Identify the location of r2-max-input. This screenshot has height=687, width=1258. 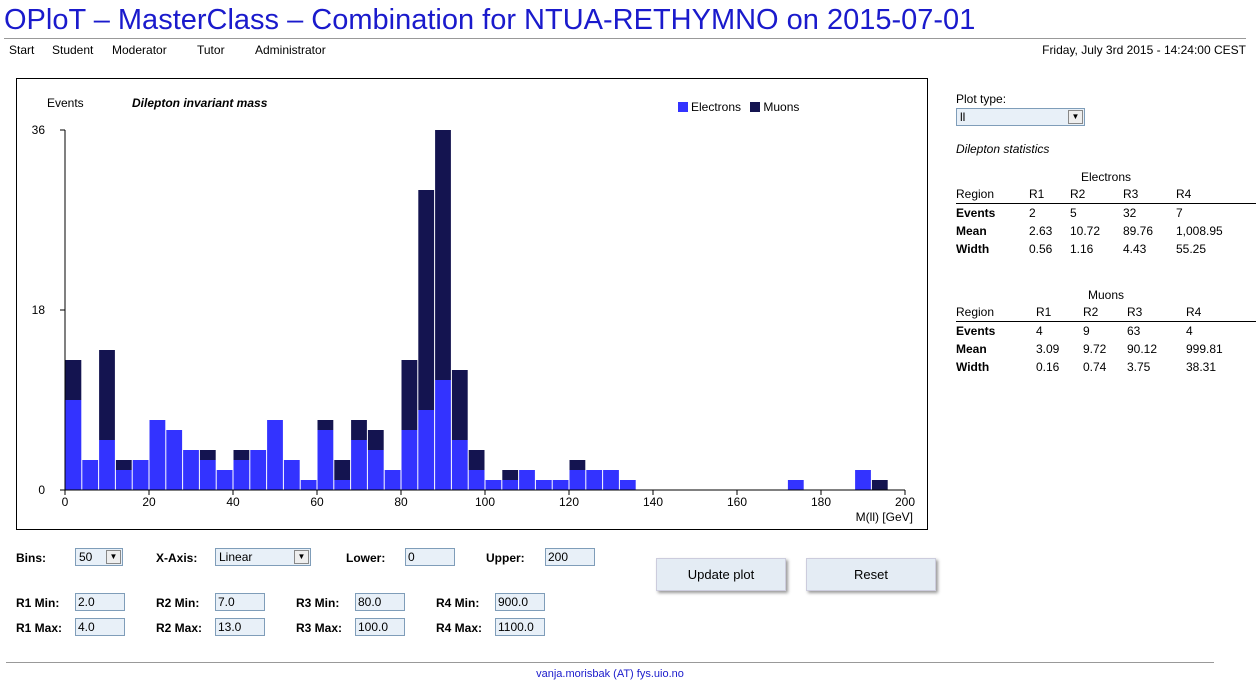
(240, 627).